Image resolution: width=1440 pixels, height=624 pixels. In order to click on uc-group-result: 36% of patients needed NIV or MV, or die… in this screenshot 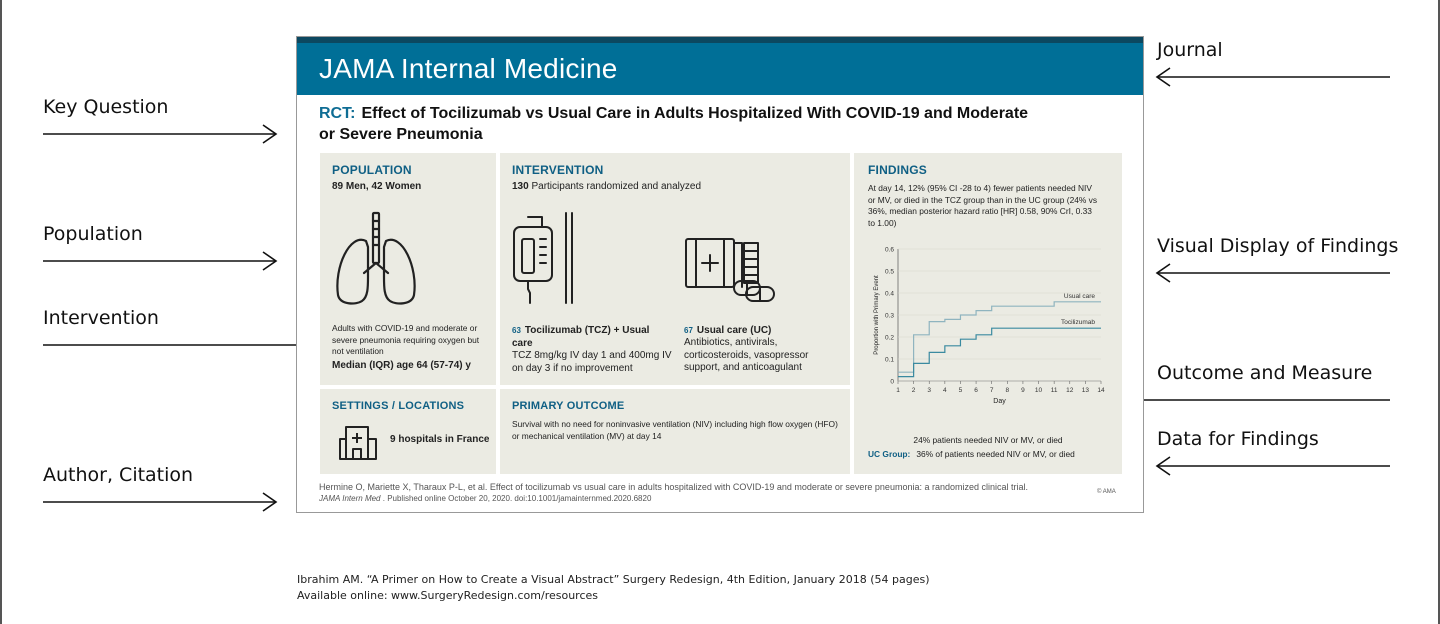, I will do `click(995, 454)`.